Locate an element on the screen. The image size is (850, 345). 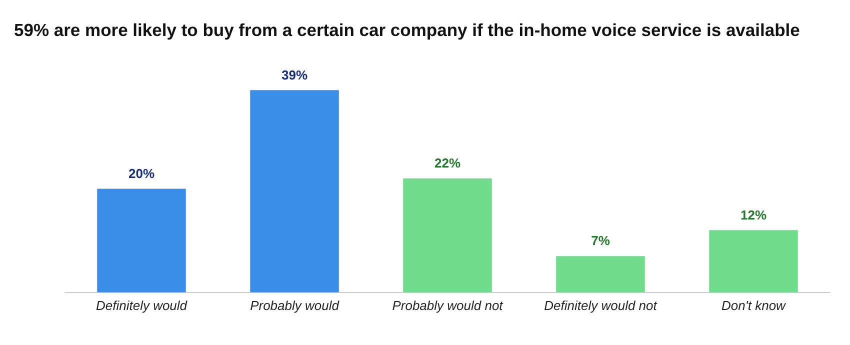
x-tick-label: Definitely would not is located at coordinates (601, 305).